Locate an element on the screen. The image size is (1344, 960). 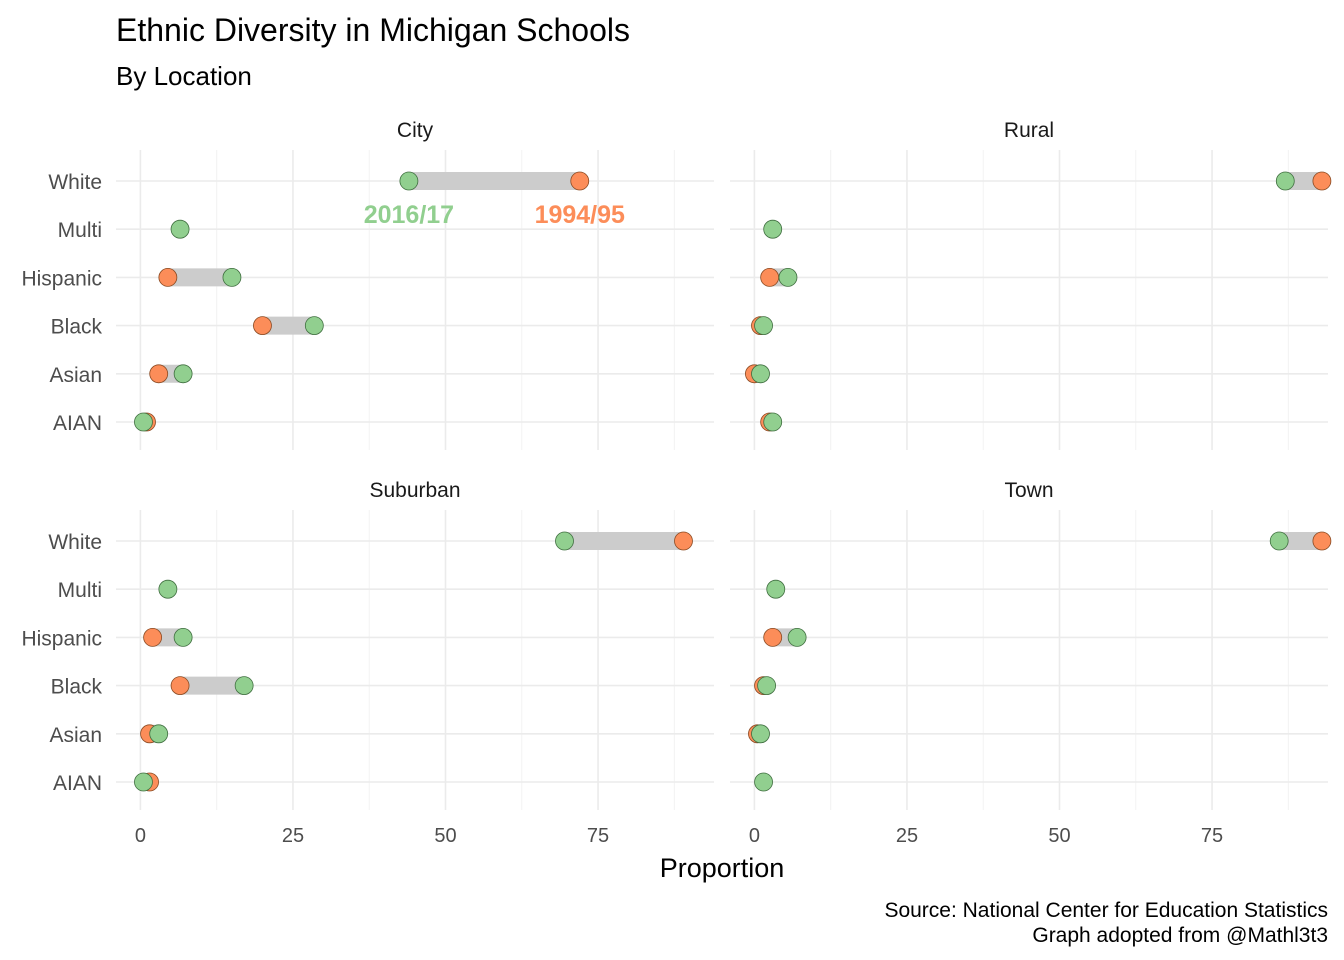
x-axis-title: Proportion is located at coordinates (722, 868).